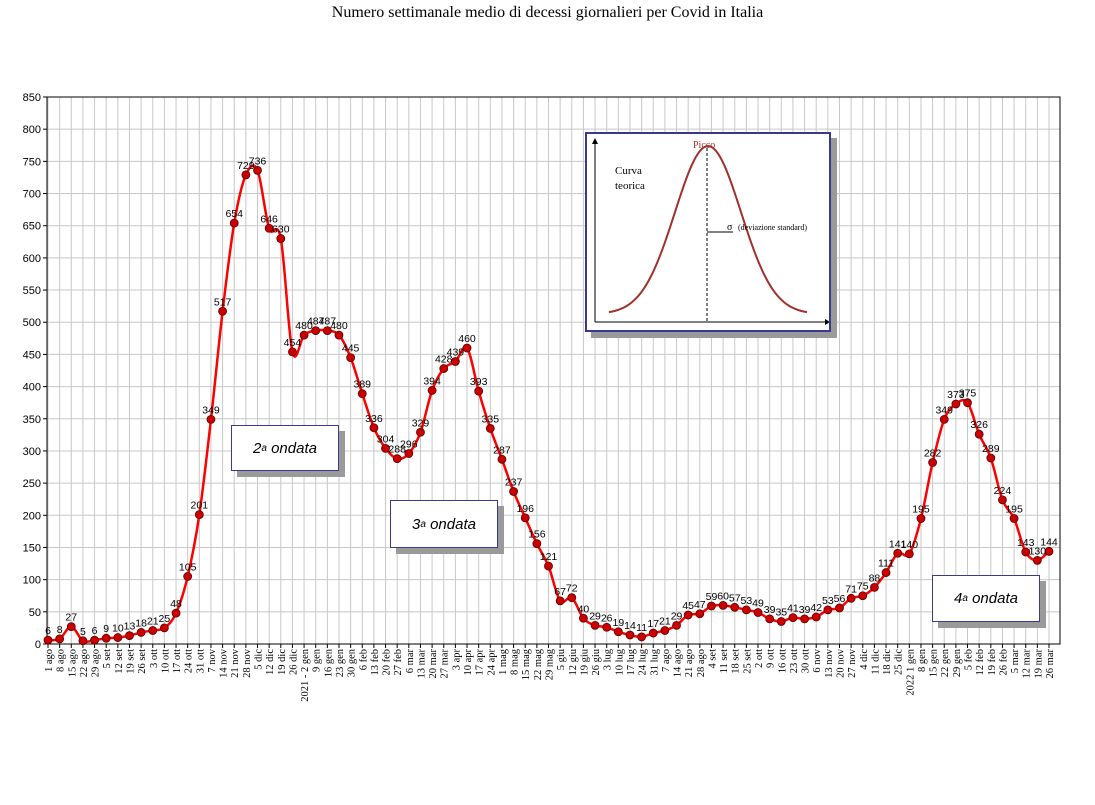 The height and width of the screenshot is (805, 1095). I want to click on x-tick-label: 23 gen, so click(340, 662).